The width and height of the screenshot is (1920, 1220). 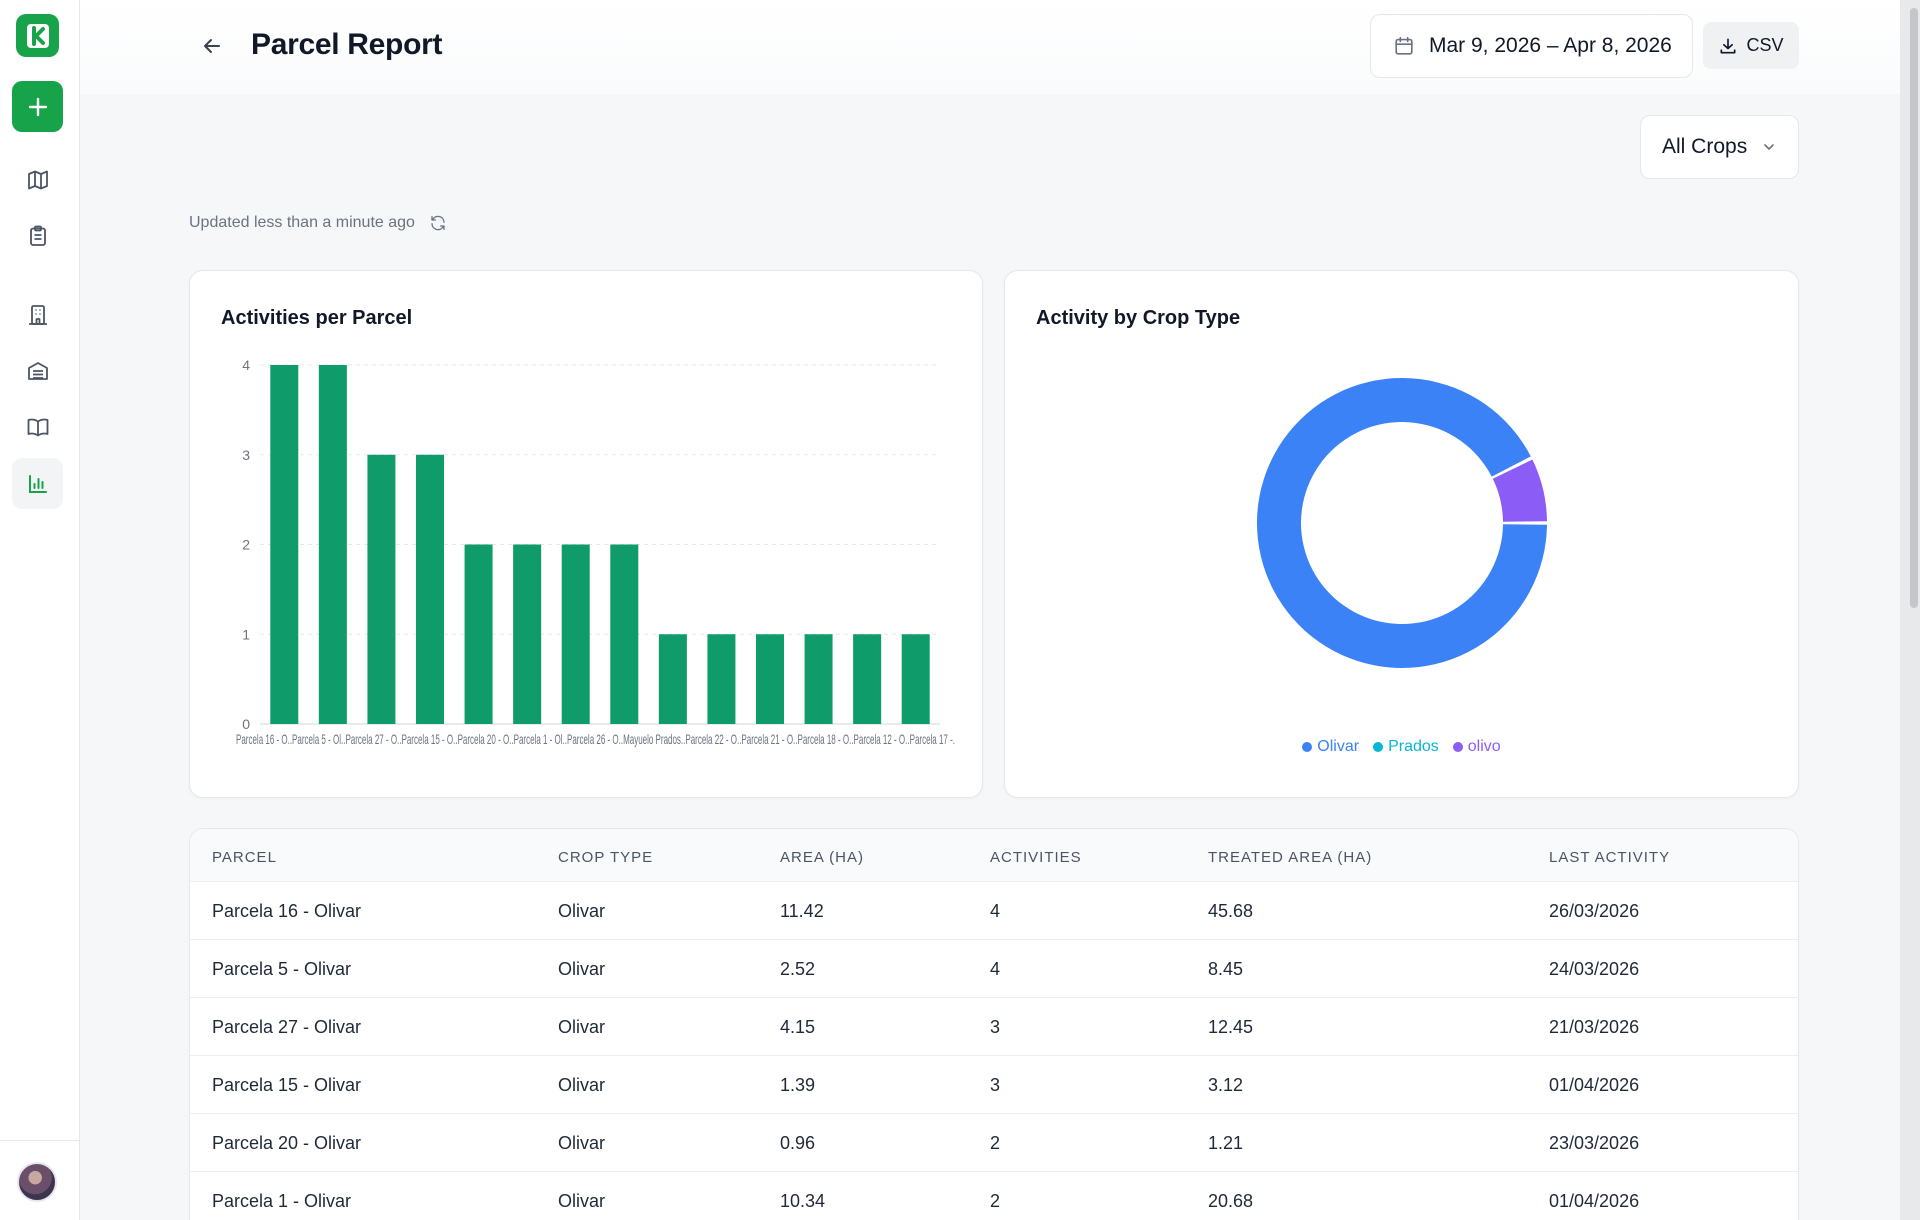 I want to click on table-cell: Parcela 15 - Olivar, so click(x=287, y=1085).